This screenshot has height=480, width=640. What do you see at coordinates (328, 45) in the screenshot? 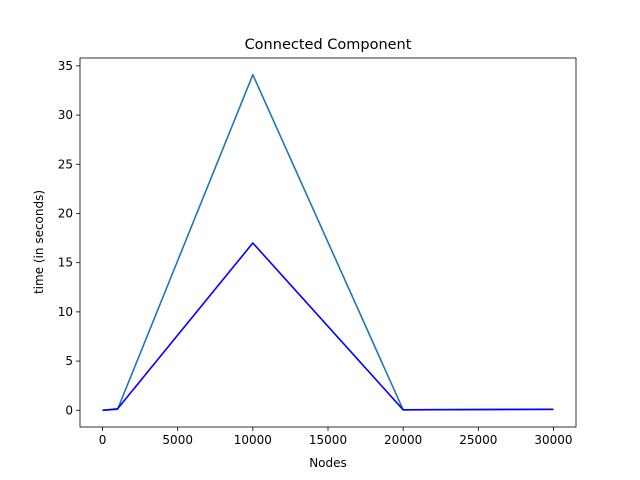
I see `chart-title: Connected Component` at bounding box center [328, 45].